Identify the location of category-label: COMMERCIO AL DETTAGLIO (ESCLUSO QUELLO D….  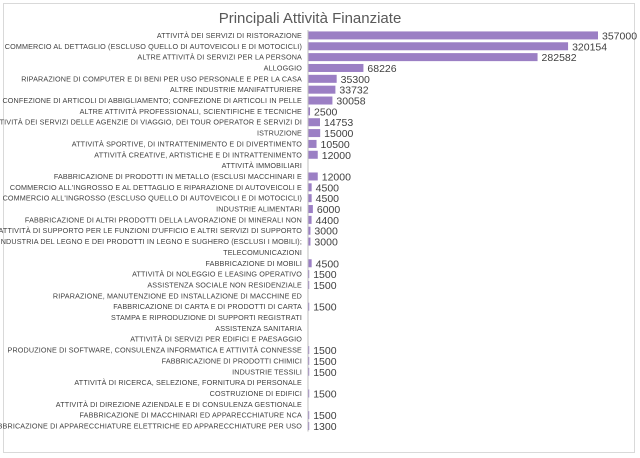
(153, 46).